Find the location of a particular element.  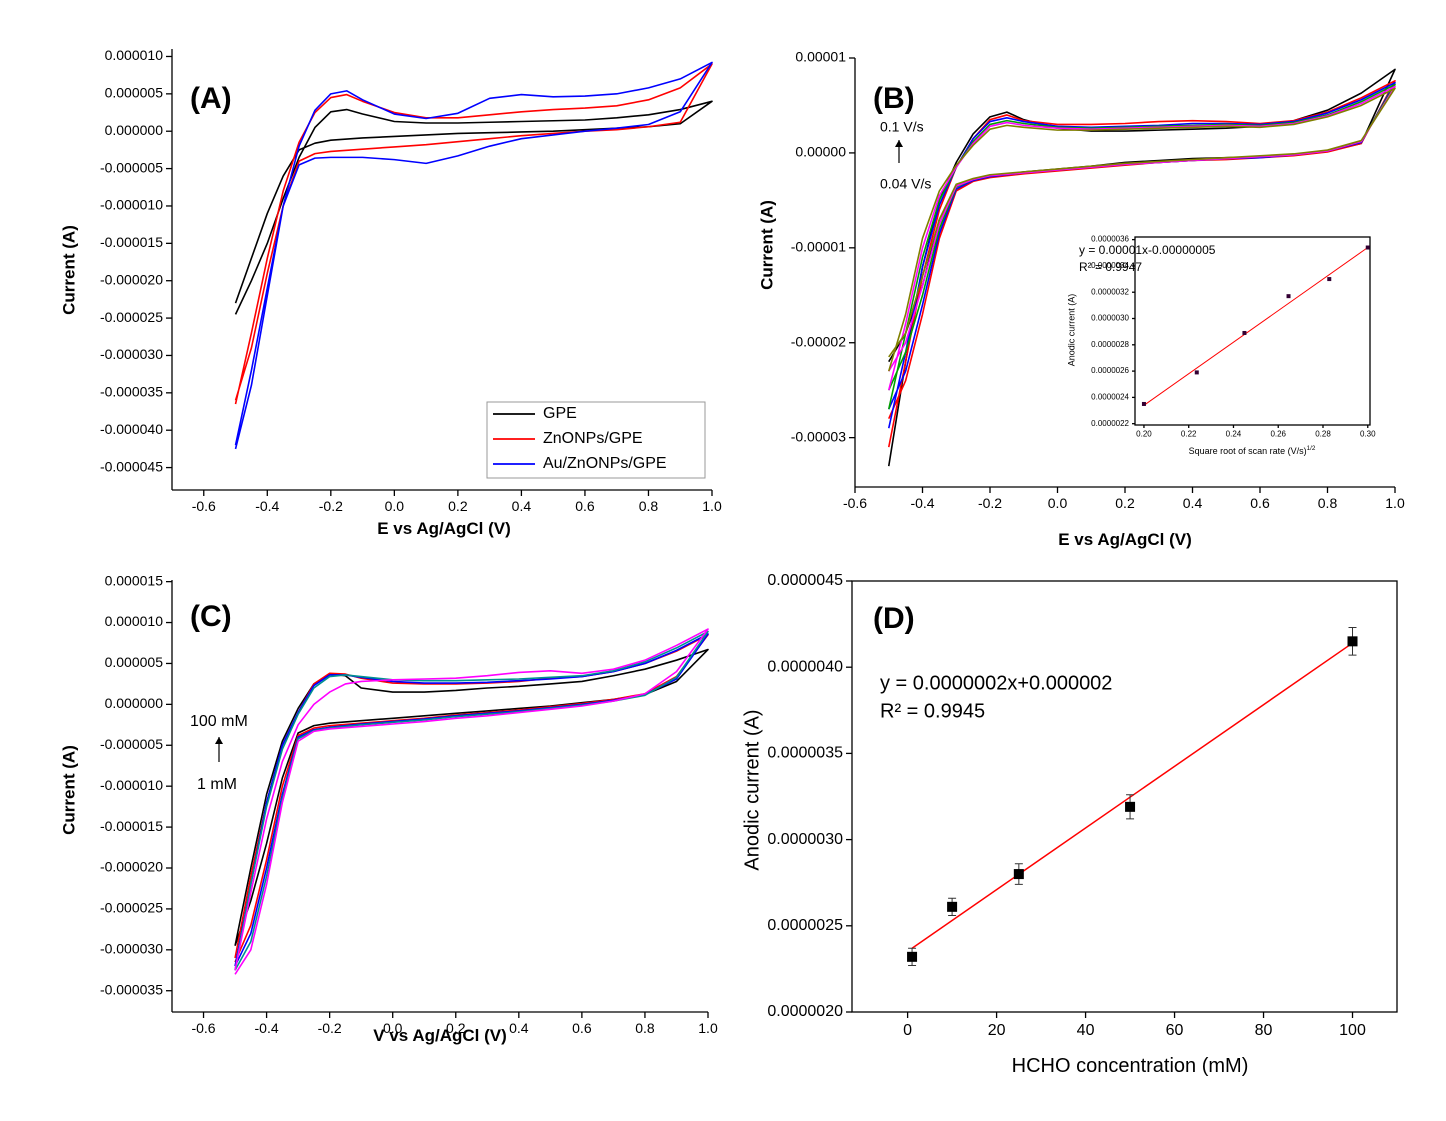

x-tick-label: 60 is located at coordinates (1175, 1030).